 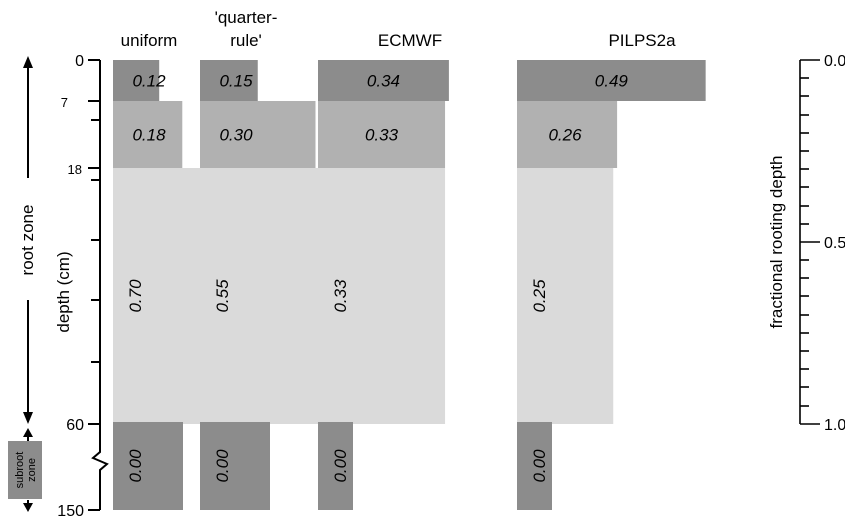 What do you see at coordinates (149, 40) in the screenshot?
I see `header-uniform: uniform` at bounding box center [149, 40].